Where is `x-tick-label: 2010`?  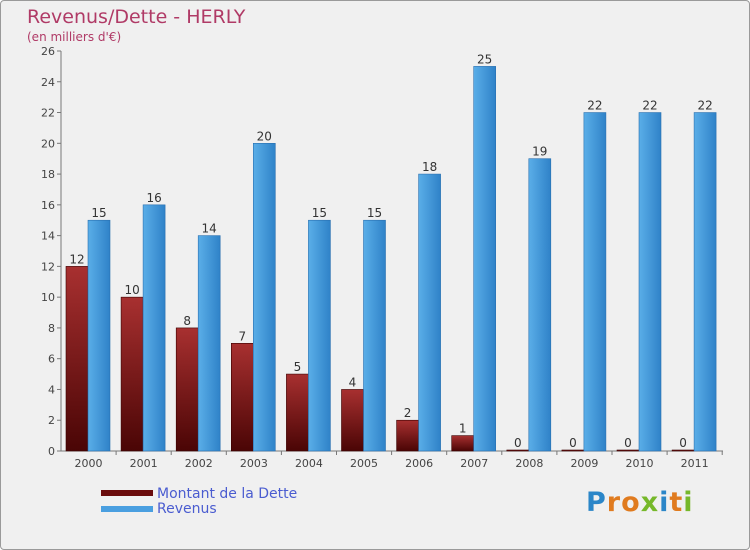
x-tick-label: 2010 is located at coordinates (640, 463).